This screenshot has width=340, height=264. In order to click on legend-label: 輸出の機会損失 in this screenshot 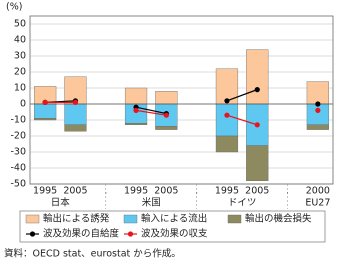, I will do `click(278, 219)`.